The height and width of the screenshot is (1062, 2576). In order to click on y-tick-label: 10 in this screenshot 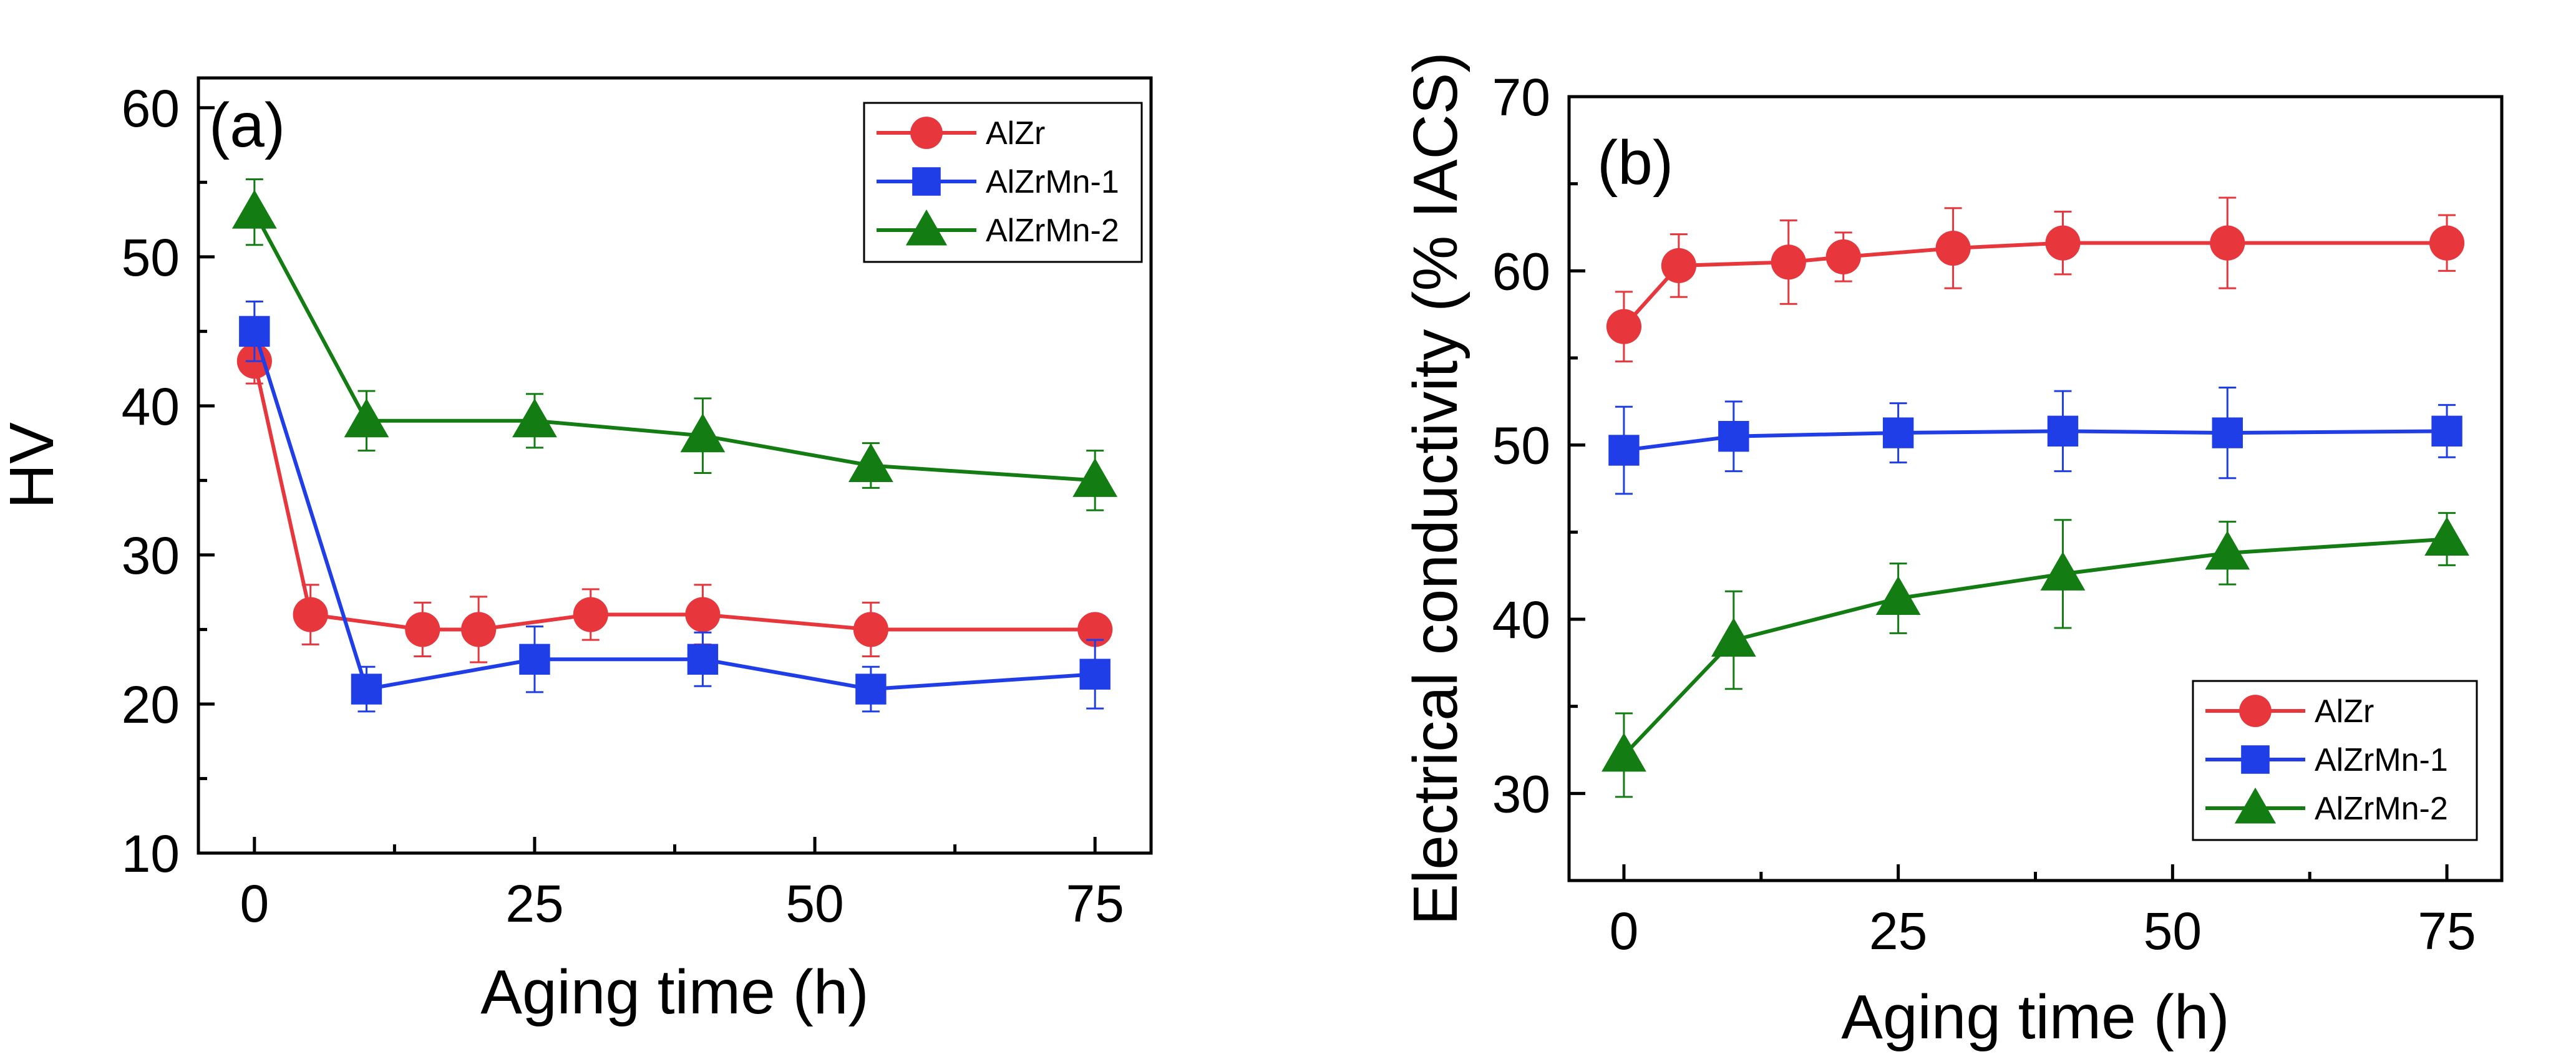, I will do `click(151, 853)`.